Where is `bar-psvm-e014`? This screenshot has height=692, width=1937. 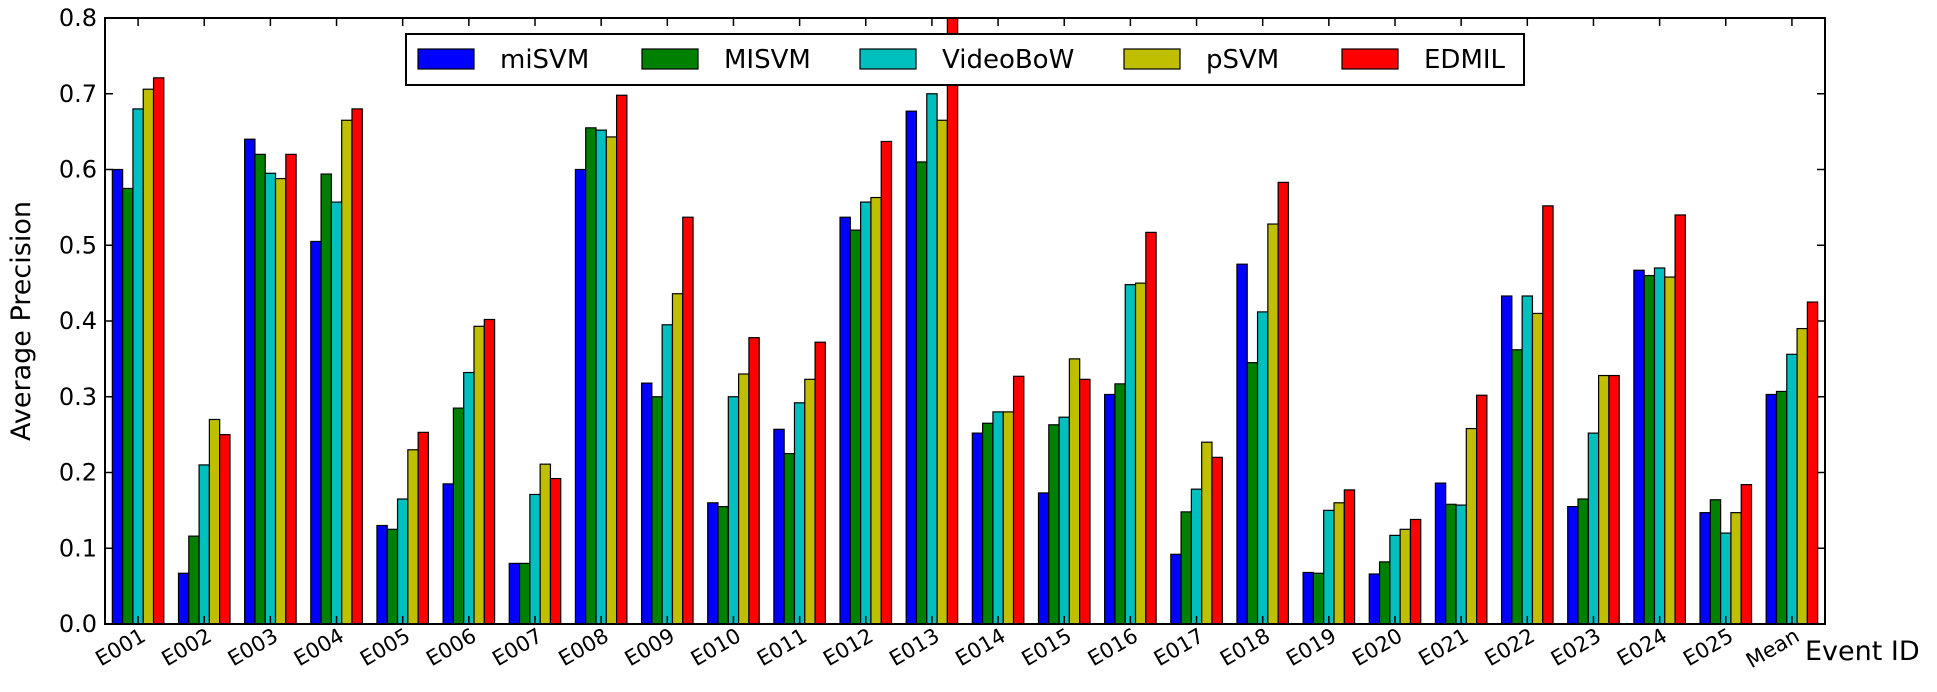 bar-psvm-e014 is located at coordinates (1008, 517).